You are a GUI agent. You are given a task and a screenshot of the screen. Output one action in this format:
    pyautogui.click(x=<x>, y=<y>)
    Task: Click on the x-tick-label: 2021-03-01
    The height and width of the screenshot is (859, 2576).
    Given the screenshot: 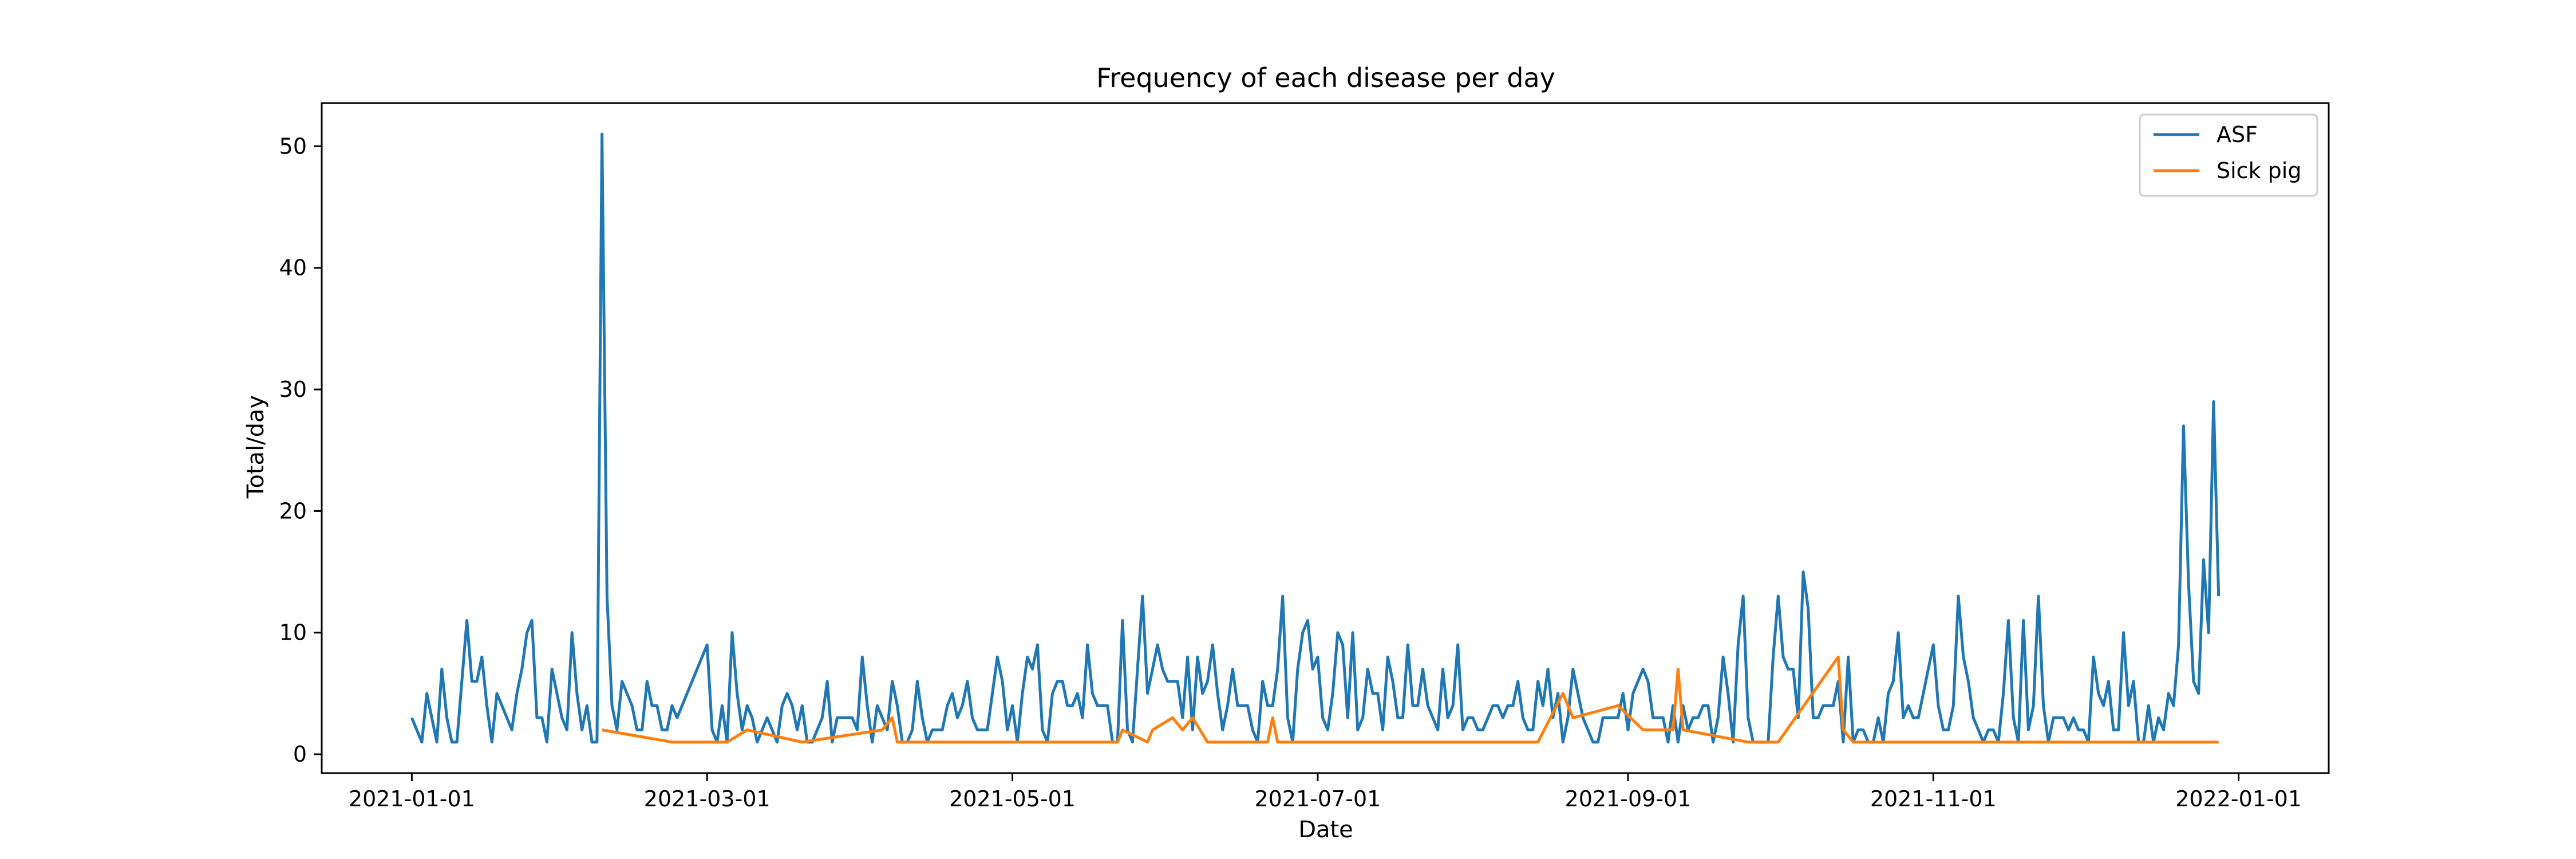 What is the action you would take?
    pyautogui.click(x=707, y=798)
    